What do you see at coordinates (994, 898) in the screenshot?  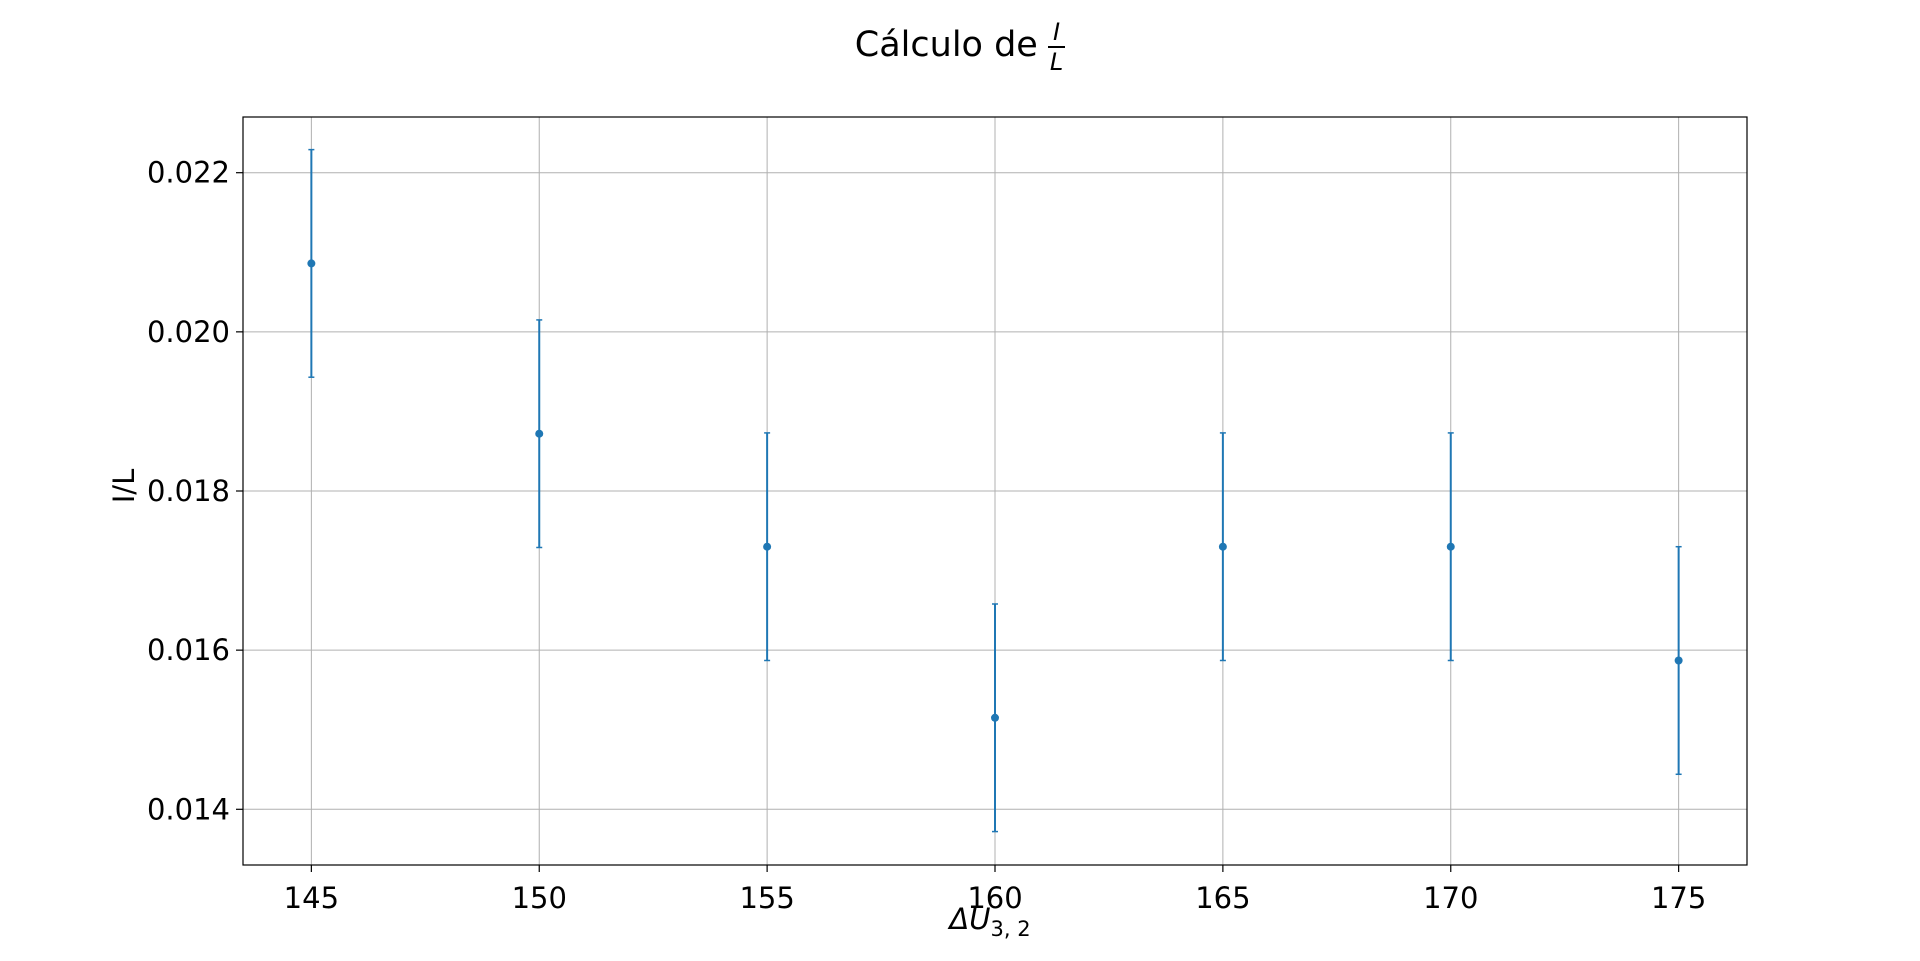 I see `x-tick-label: 160` at bounding box center [994, 898].